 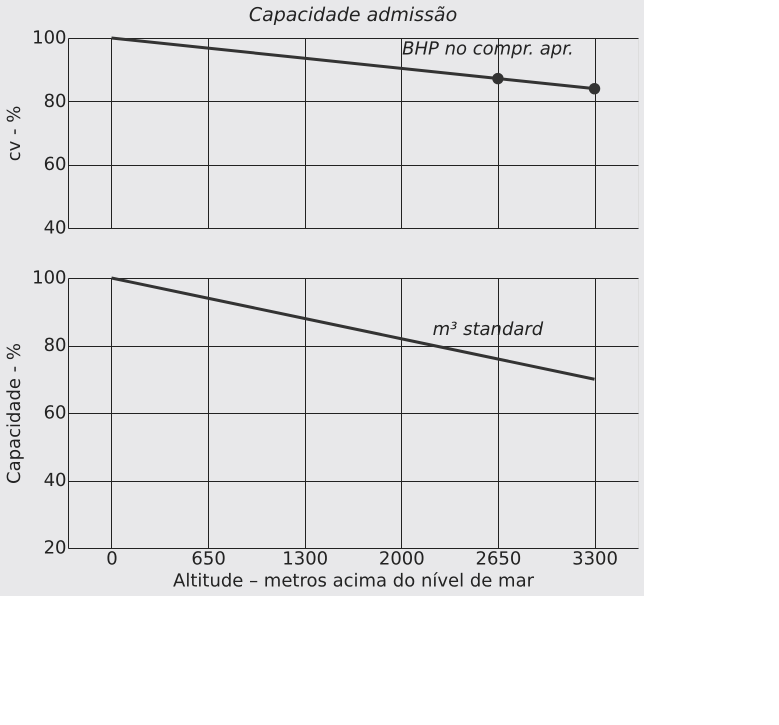 What do you see at coordinates (208, 559) in the screenshot?
I see `x-tick-label: 650` at bounding box center [208, 559].